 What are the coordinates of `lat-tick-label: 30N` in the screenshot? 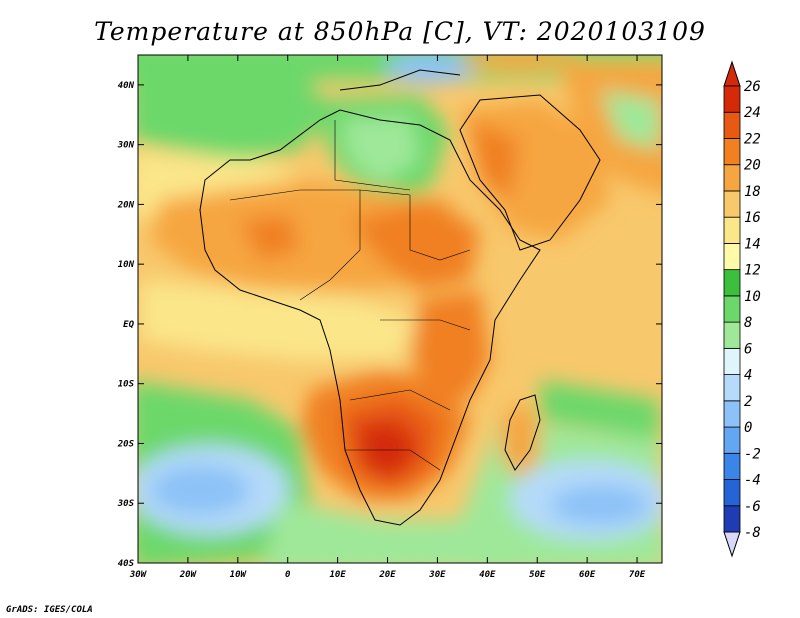 It's located at (126, 146).